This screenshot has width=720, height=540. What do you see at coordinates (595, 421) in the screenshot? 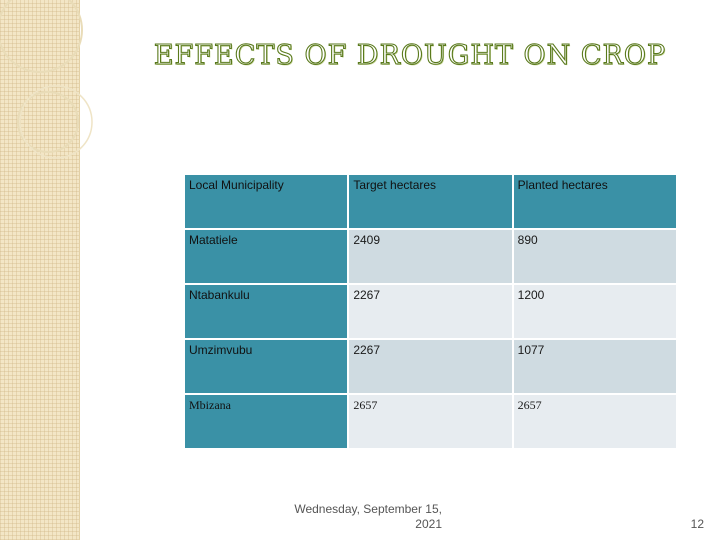
I see `planted-cell: 2657` at bounding box center [595, 421].